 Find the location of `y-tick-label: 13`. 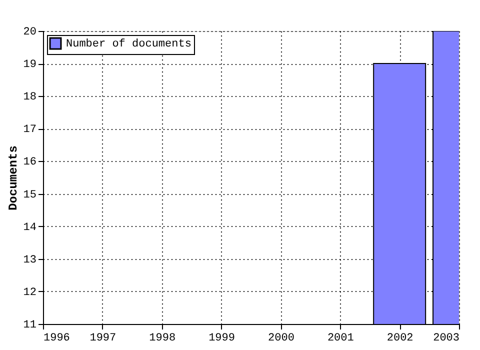

y-tick-label: 13 is located at coordinates (29, 260).